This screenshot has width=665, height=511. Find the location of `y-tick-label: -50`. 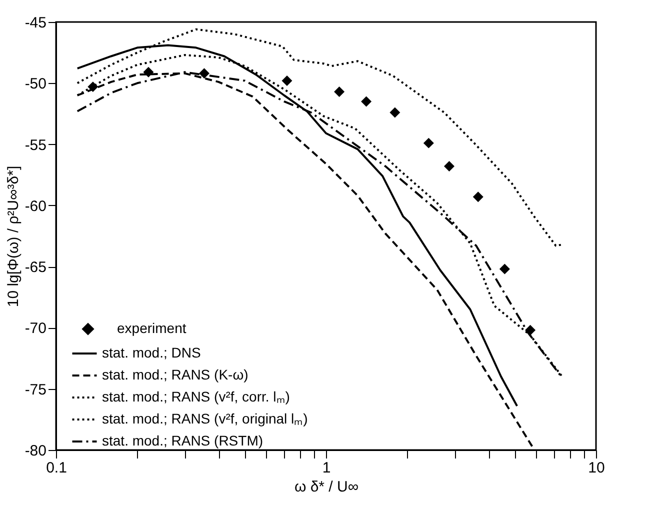

y-tick-label: -50 is located at coordinates (35, 84).